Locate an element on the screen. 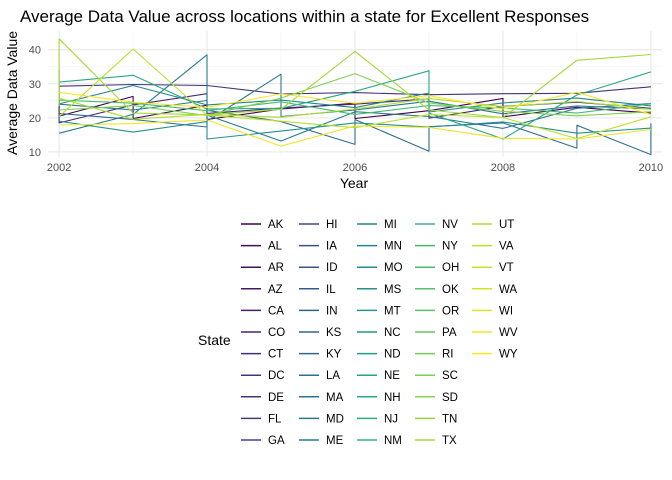  legend-item-ak: AK is located at coordinates (262, 225).